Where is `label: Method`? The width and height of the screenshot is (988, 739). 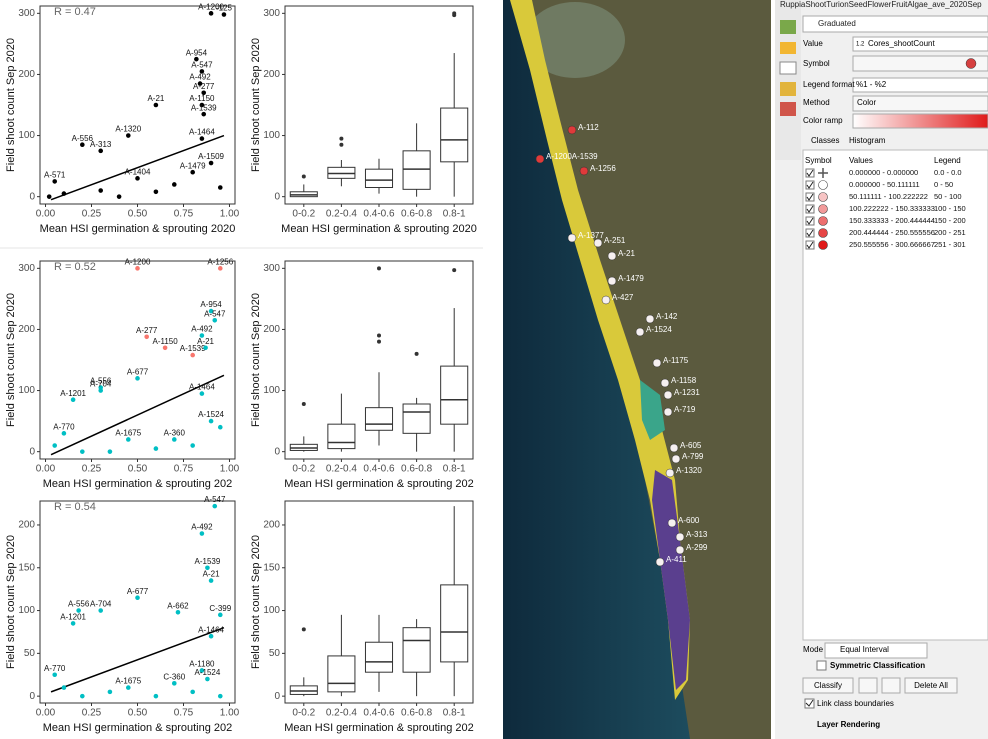 label: Method is located at coordinates (816, 102).